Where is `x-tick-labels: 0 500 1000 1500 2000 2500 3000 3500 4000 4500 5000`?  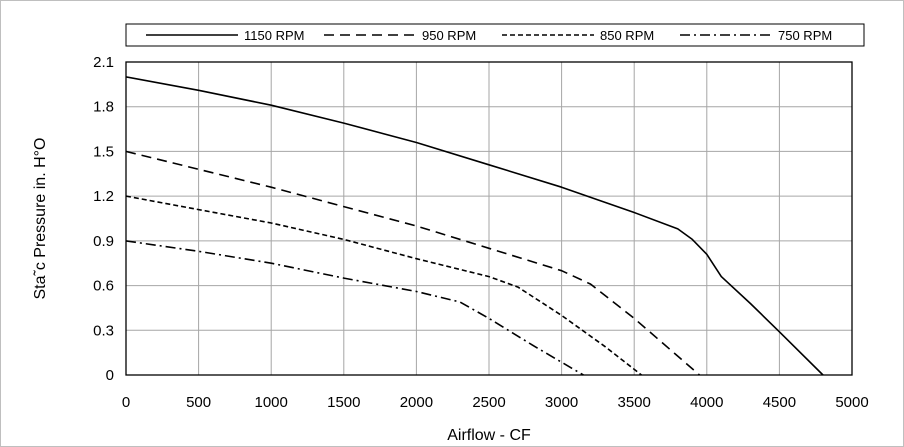 x-tick-labels: 0 500 1000 1500 2000 2500 3000 3500 4000 4500 5000 is located at coordinates (495, 402).